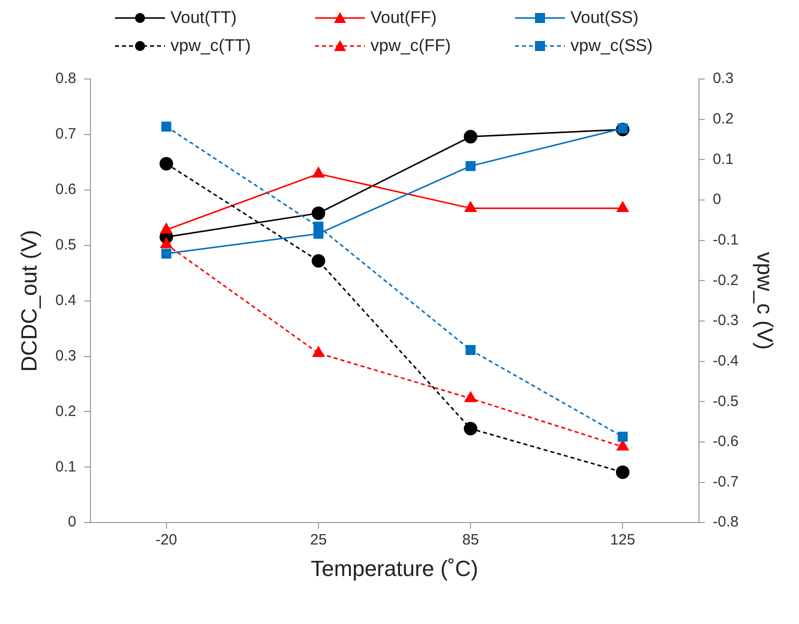 This screenshot has height=624, width=799. Describe the element at coordinates (410, 46) in the screenshot. I see `legend-label: vpw_c(FF)` at that location.